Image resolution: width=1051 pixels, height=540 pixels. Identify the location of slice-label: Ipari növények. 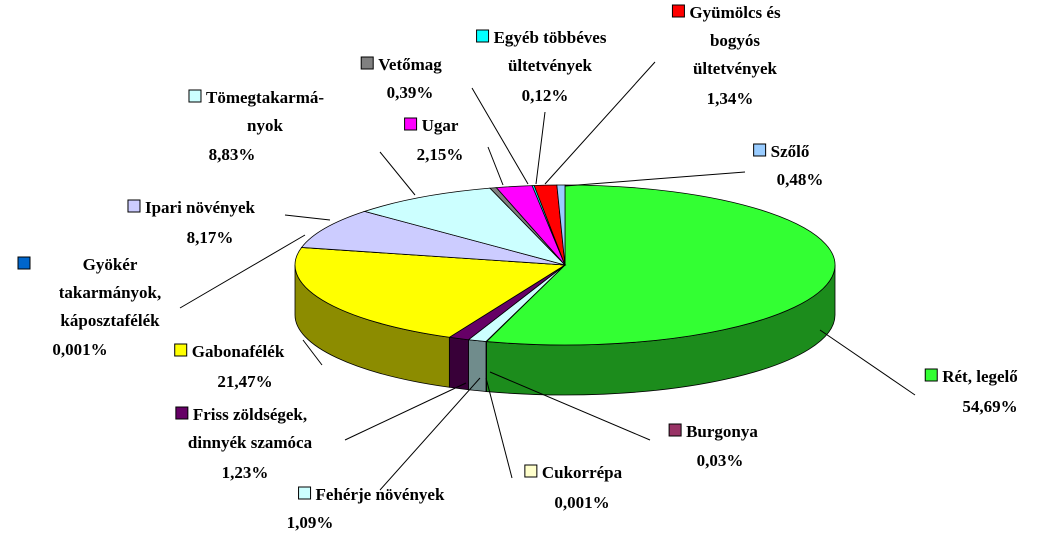
(200, 207).